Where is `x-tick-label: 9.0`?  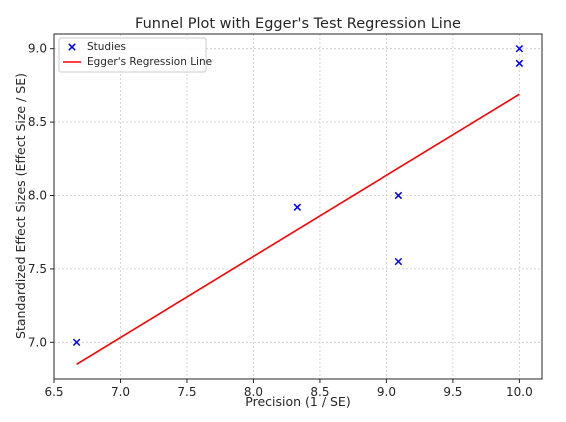 x-tick-label: 9.0 is located at coordinates (386, 392).